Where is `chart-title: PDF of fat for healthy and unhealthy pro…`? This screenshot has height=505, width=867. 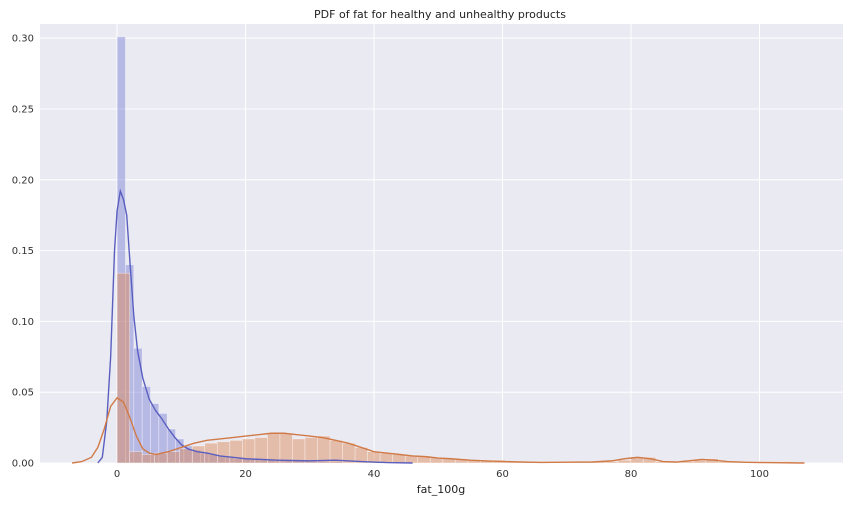 chart-title: PDF of fat for healthy and unhealthy pro… is located at coordinates (440, 14).